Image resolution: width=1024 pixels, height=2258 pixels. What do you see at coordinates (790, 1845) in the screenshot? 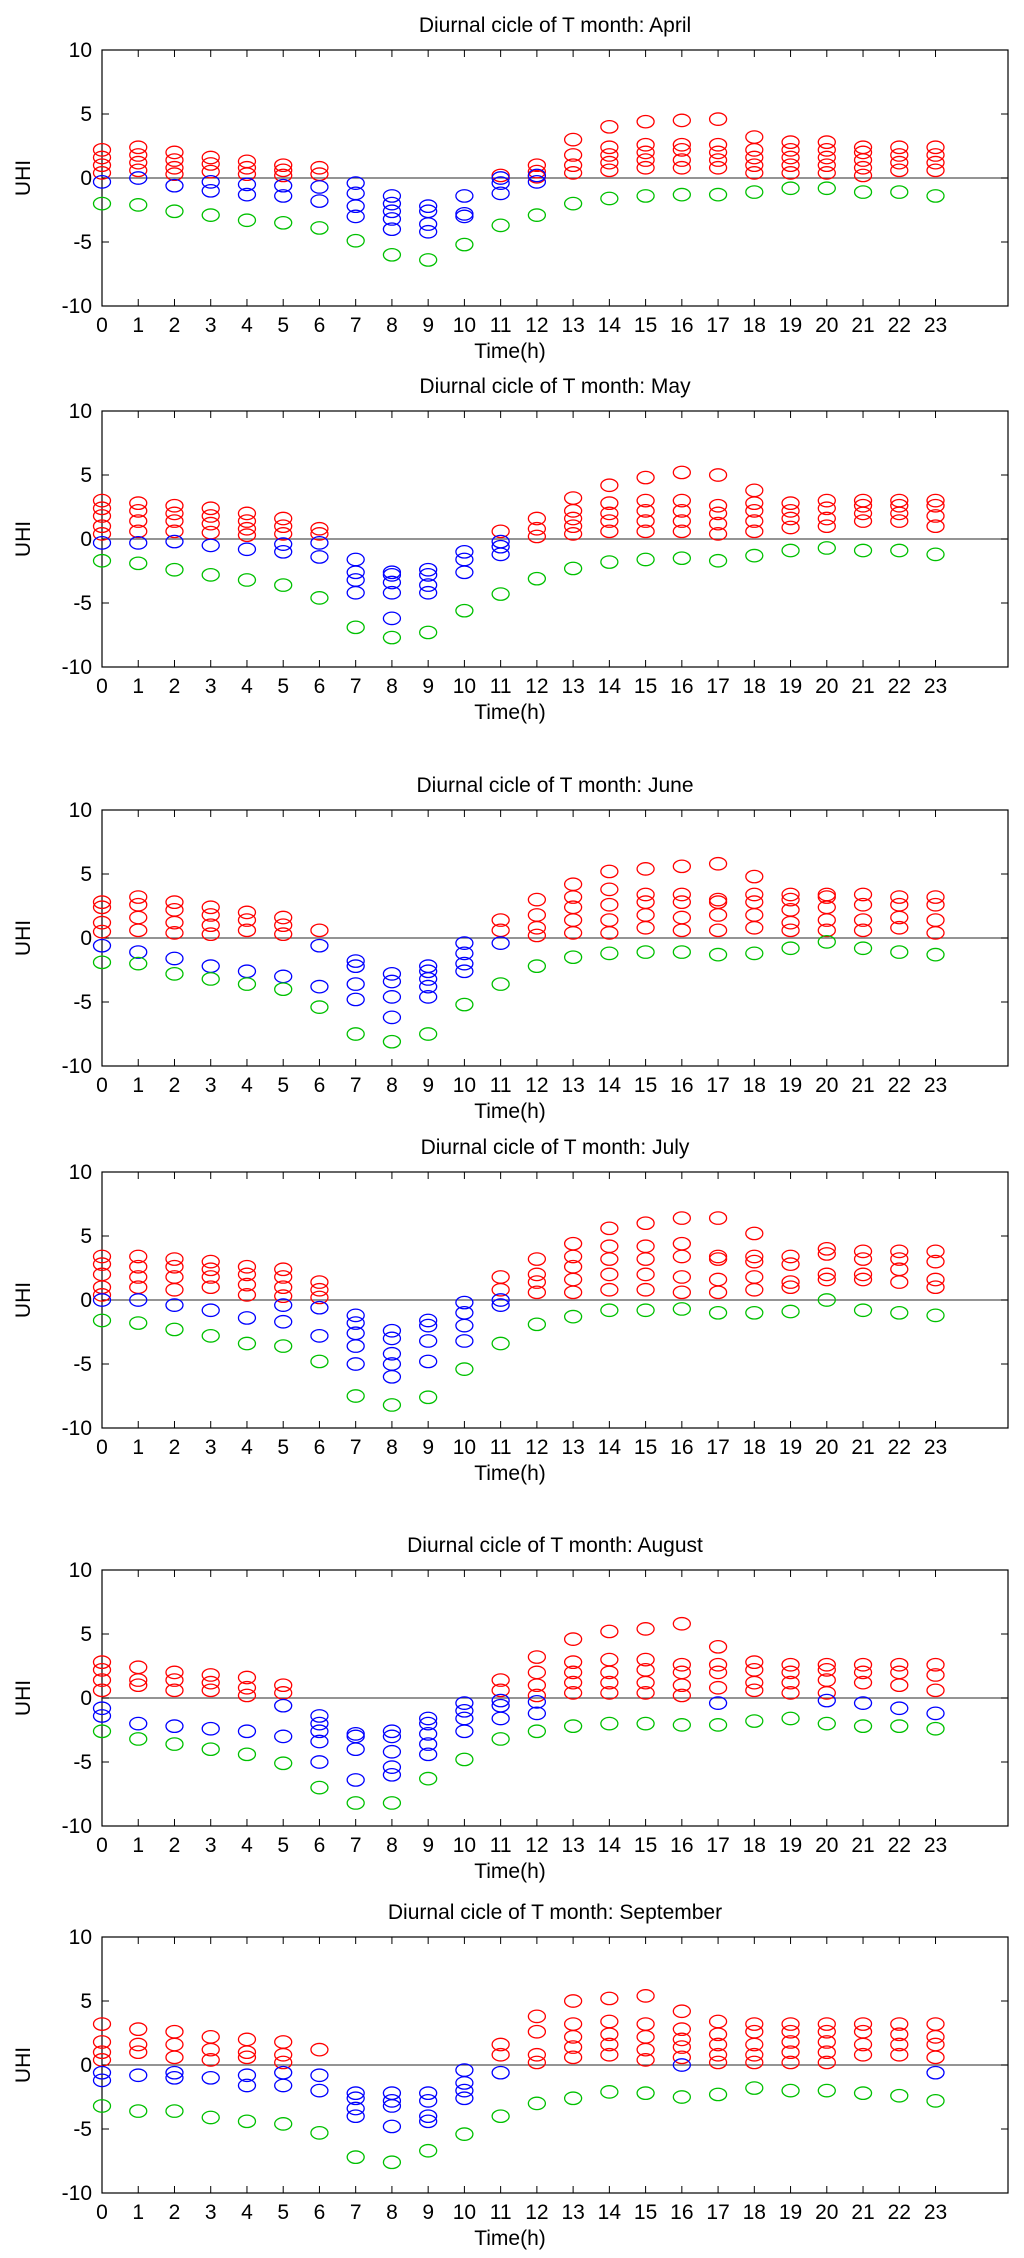
I see `x-tick-label: 19` at bounding box center [790, 1845].